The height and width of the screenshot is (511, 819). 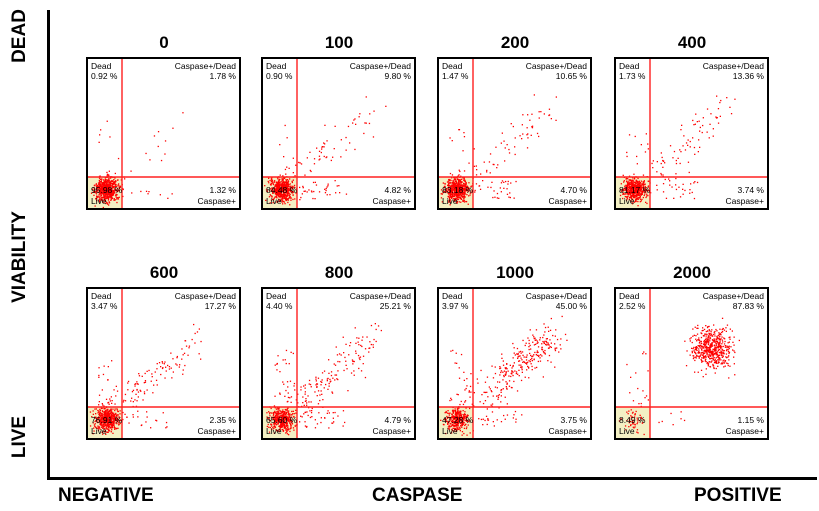 What do you see at coordinates (458, 420) in the screenshot?
I see `value-live: 47.28 %` at bounding box center [458, 420].